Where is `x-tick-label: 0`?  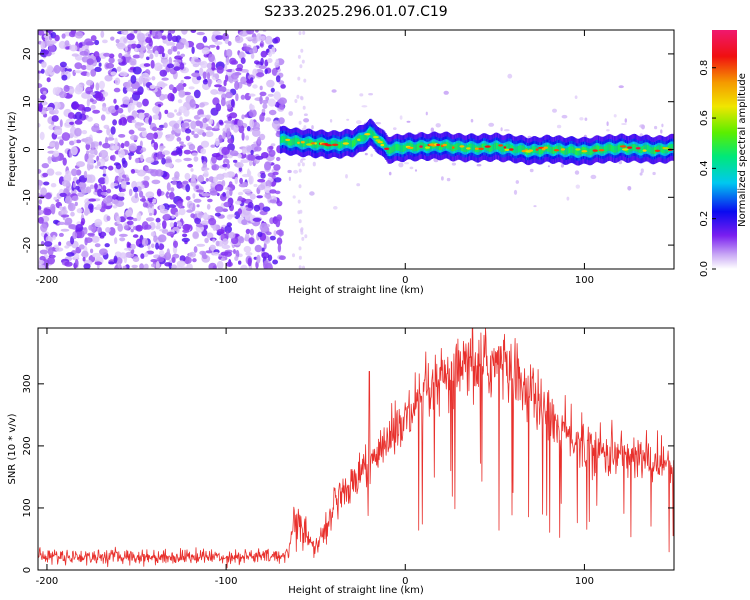
x-tick-label: 0 is located at coordinates (405, 280).